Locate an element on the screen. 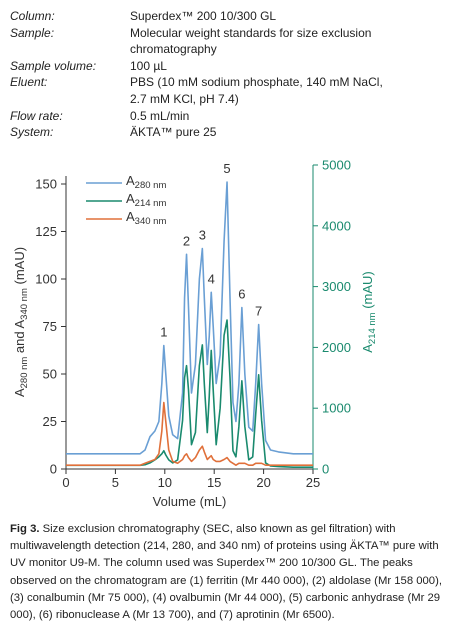  x-tick-label: 5 is located at coordinates (115, 482).